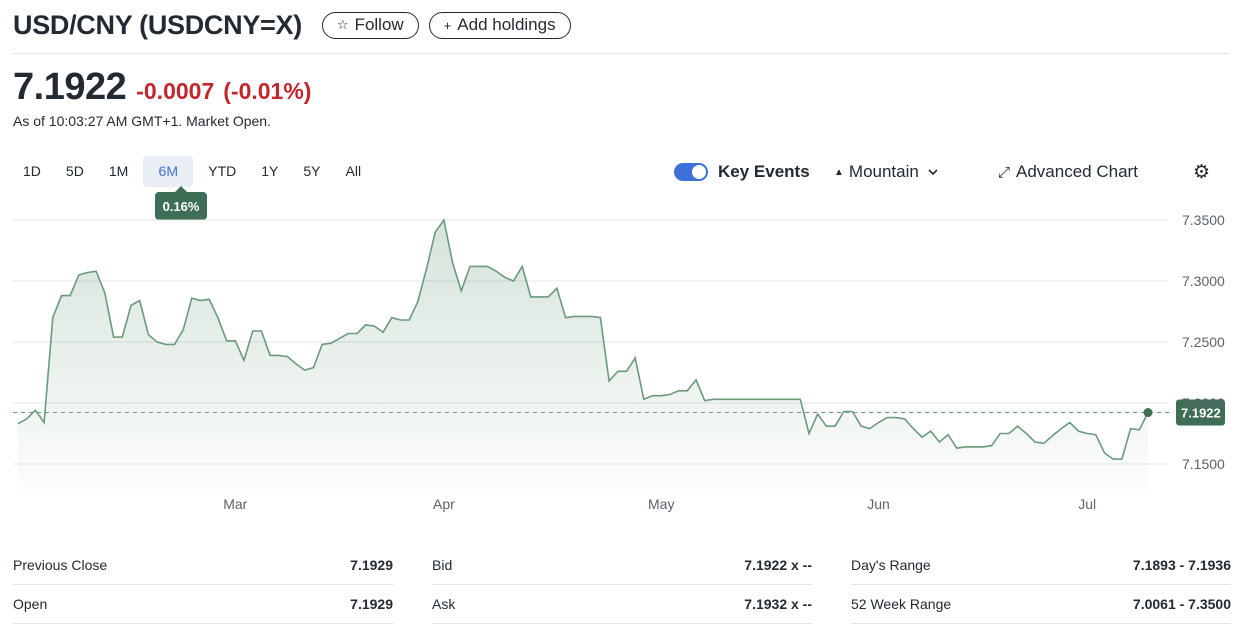 This screenshot has height=631, width=1242. What do you see at coordinates (933, 172) in the screenshot?
I see `chevron-down-icon` at bounding box center [933, 172].